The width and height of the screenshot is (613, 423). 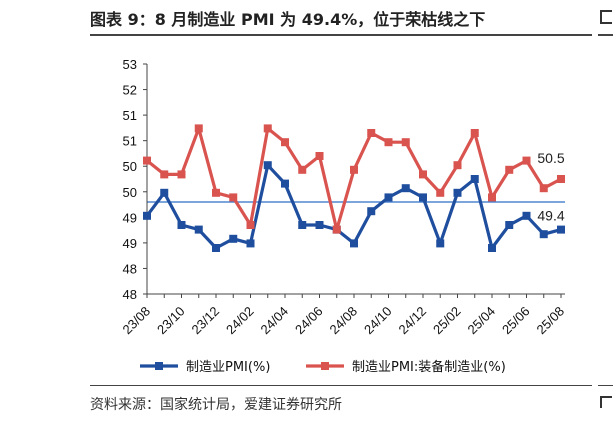 What do you see at coordinates (130, 64) in the screenshot?
I see `y-tick-label: 53` at bounding box center [130, 64].